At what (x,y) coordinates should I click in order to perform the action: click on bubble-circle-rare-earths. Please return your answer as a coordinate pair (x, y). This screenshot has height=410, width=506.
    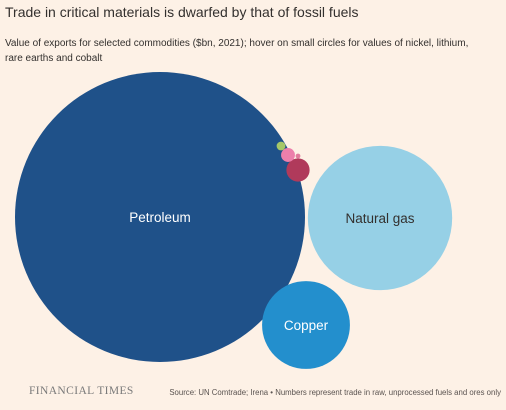
    Looking at the image, I should click on (281, 146).